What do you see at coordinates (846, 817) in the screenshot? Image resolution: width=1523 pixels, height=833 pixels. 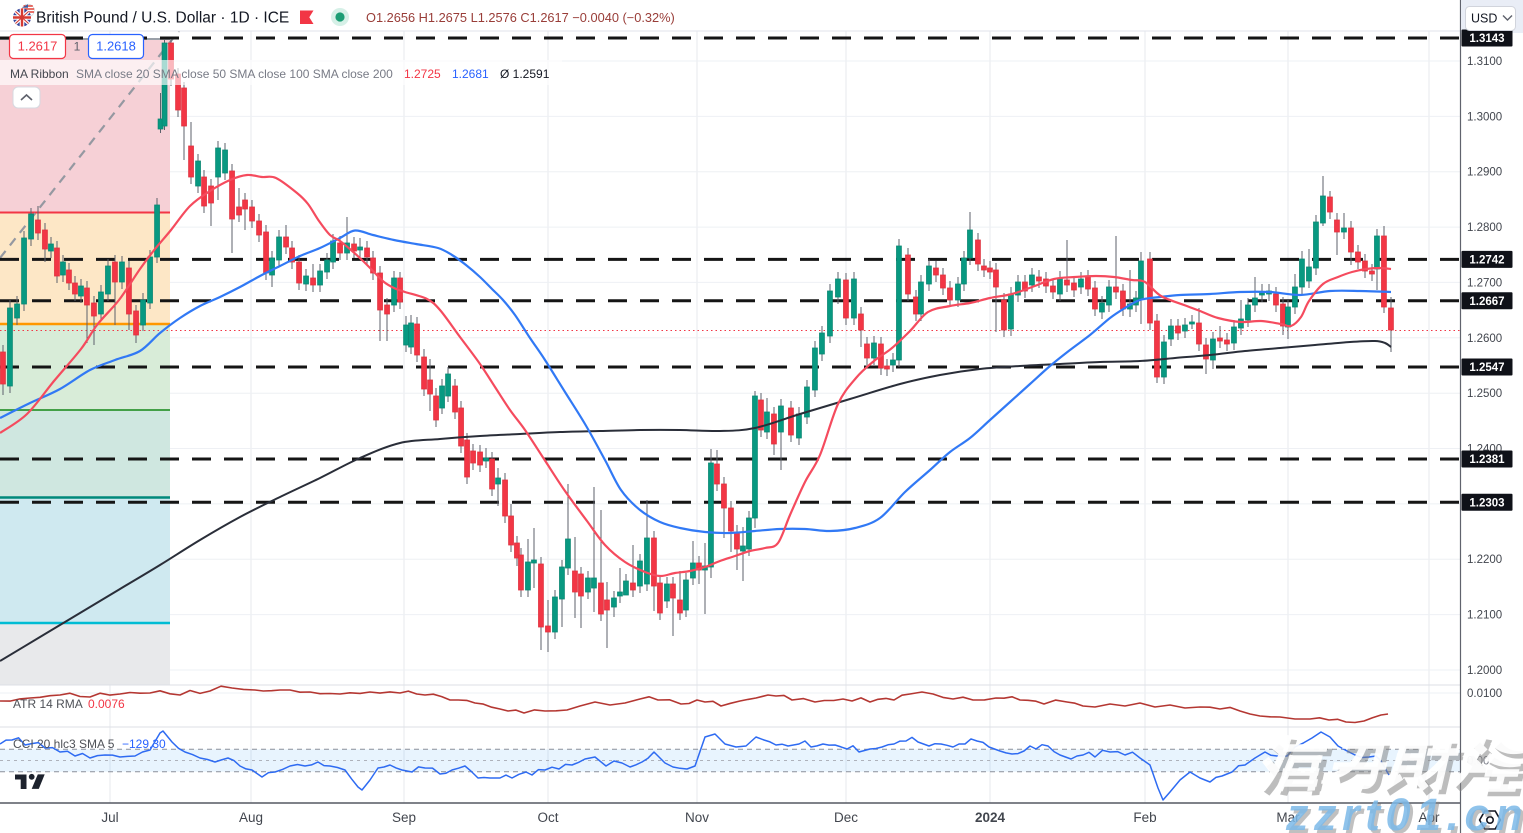 I see `svg-text: Dec` at bounding box center [846, 817].